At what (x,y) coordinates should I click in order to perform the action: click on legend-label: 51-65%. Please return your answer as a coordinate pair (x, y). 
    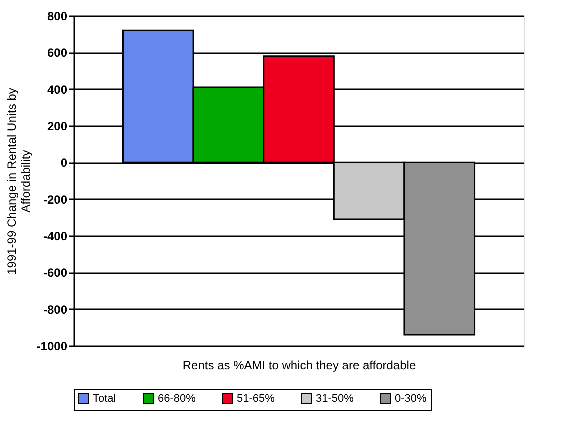
    Looking at the image, I should click on (256, 398).